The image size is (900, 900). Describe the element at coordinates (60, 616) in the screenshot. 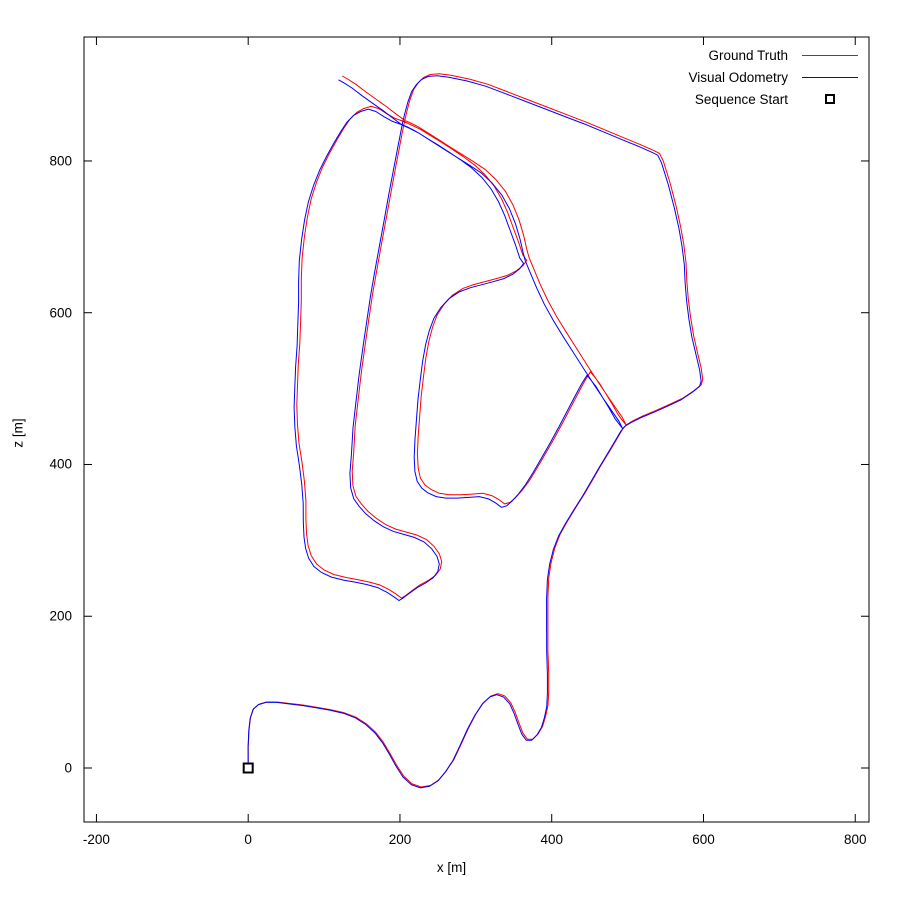

I see `y-tick-label: 200` at that location.